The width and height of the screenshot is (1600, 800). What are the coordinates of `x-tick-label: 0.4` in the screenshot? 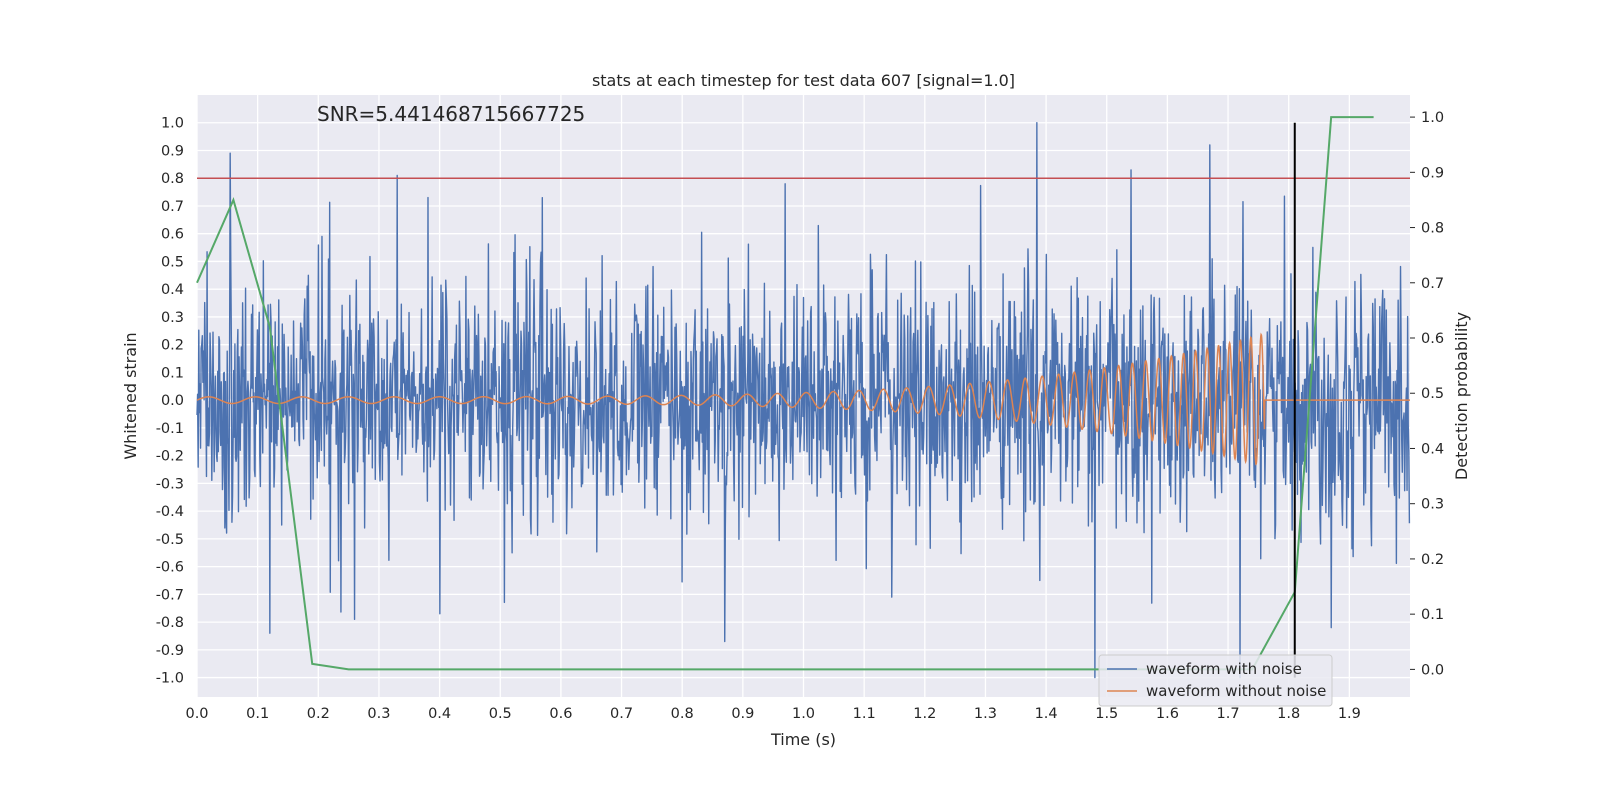 It's located at (439, 714).